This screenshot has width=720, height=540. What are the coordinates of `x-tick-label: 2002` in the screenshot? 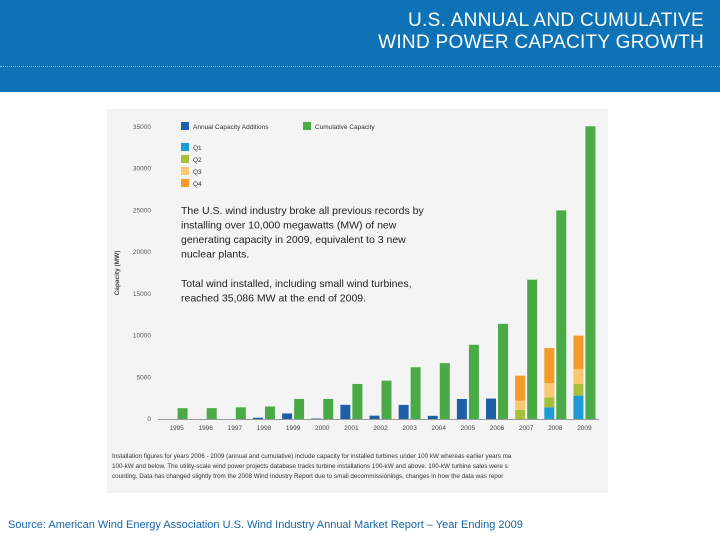 It's located at (380, 428).